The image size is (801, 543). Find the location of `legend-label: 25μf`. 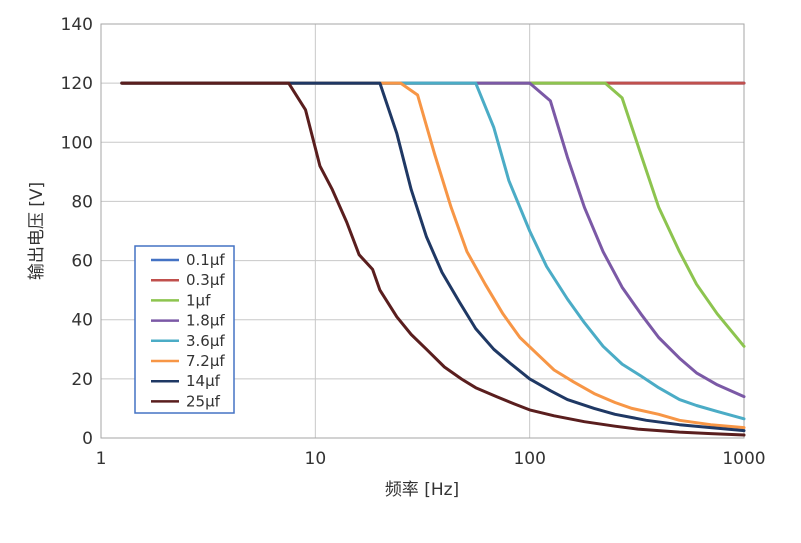

legend-label: 25μf is located at coordinates (203, 401).